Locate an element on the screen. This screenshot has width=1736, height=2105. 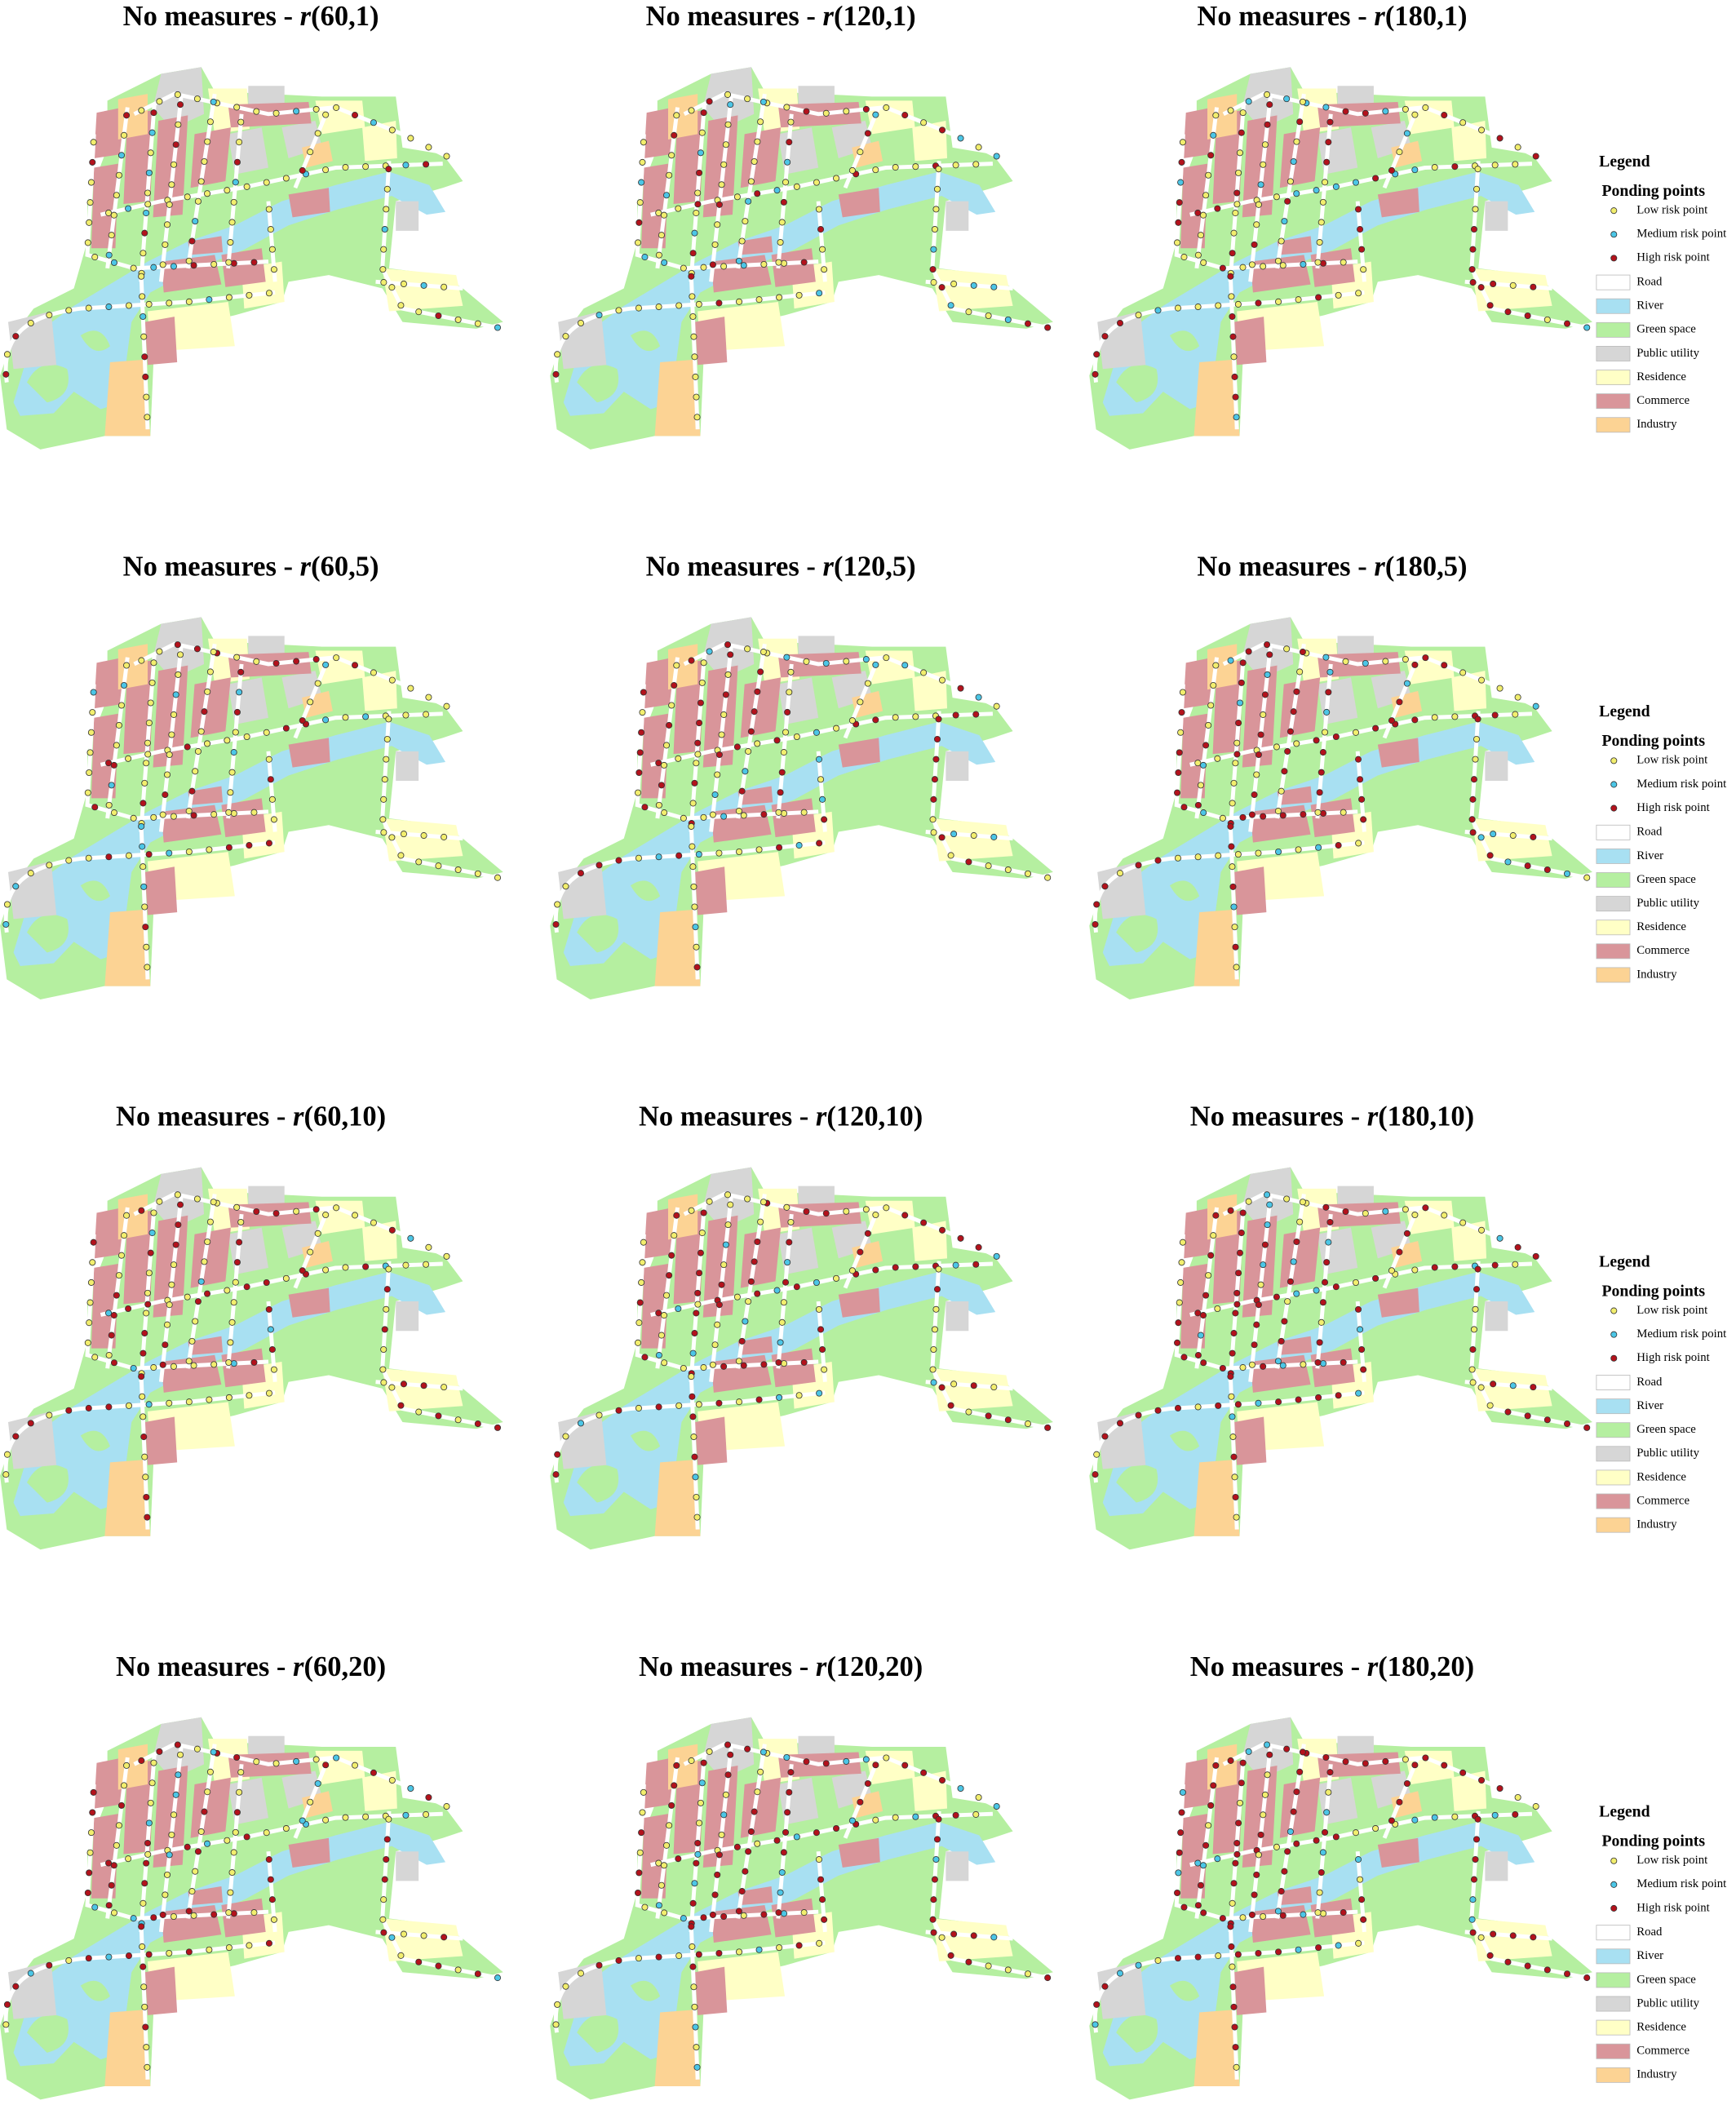
map-panel: No measures - r(60,5) is located at coordinates (251, 775).